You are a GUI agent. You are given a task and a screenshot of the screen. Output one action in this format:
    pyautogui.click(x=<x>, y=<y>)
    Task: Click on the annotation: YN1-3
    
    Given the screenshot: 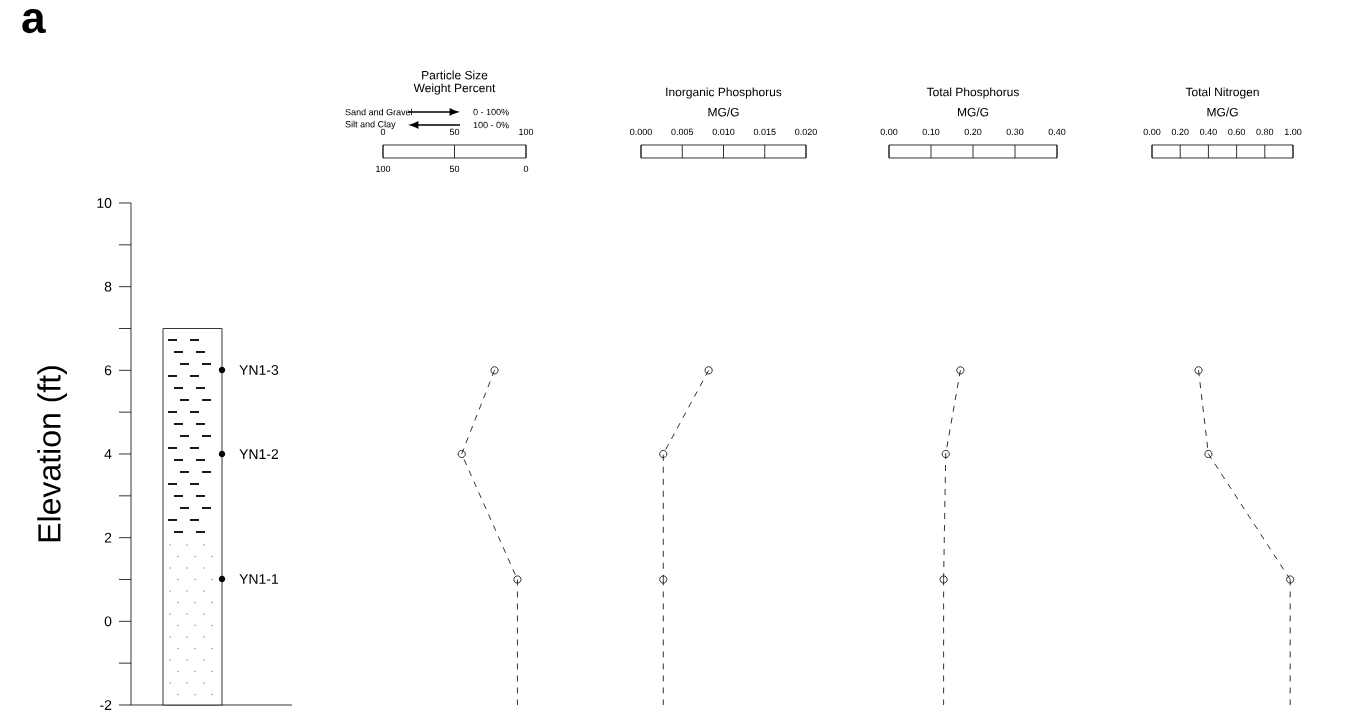 What is the action you would take?
    pyautogui.click(x=259, y=370)
    